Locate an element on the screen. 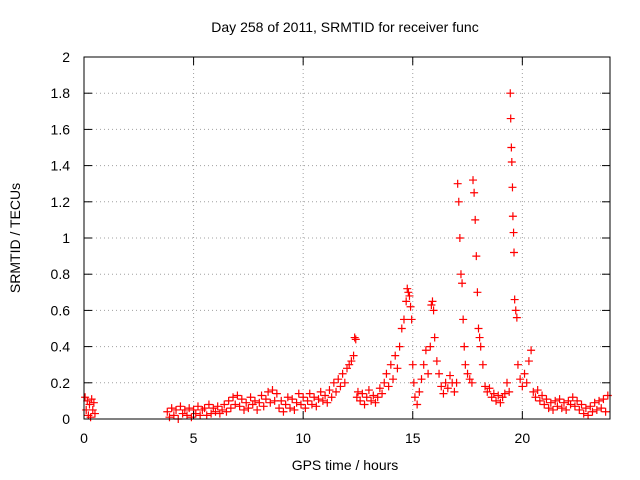 The image size is (640, 480). y-tick-label: 1.8 is located at coordinates (61, 93).